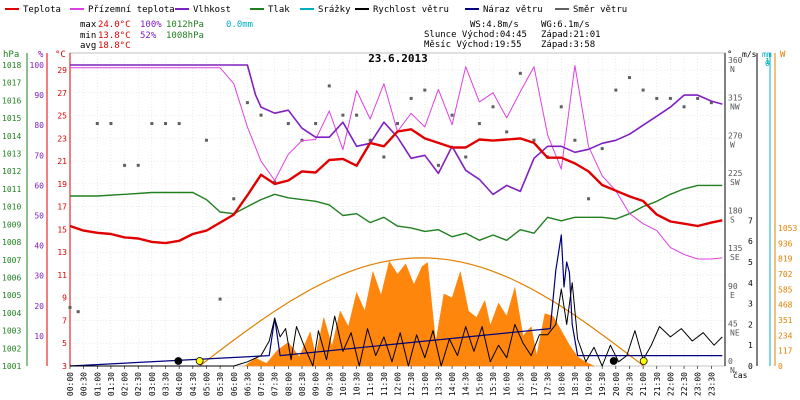 This screenshot has height=400, width=800. What do you see at coordinates (479, 384) in the screenshot?
I see `x-tick-label: 15:00` at bounding box center [479, 384].